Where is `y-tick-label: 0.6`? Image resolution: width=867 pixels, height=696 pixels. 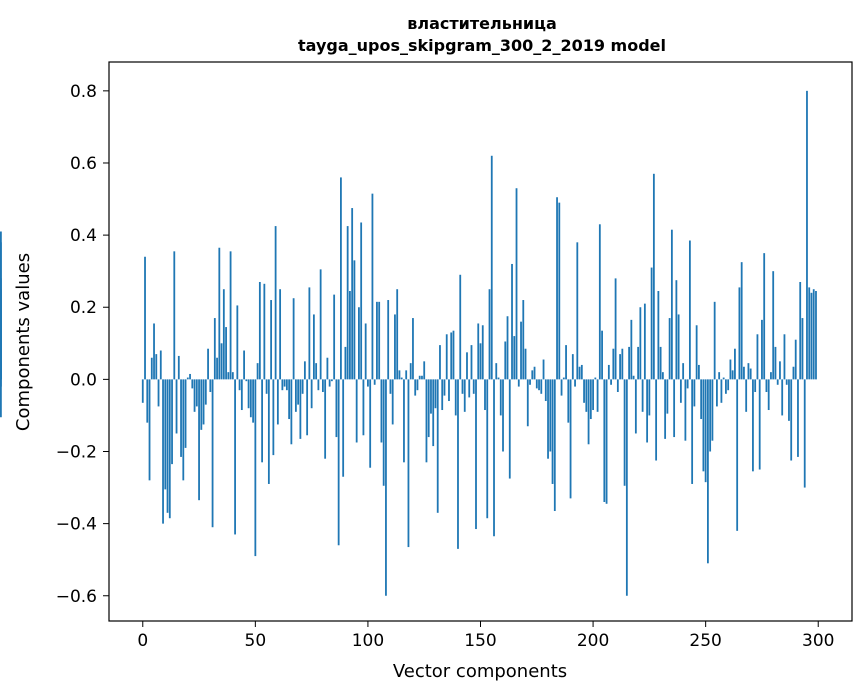 y-tick-label: 0.6 is located at coordinates (83, 164).